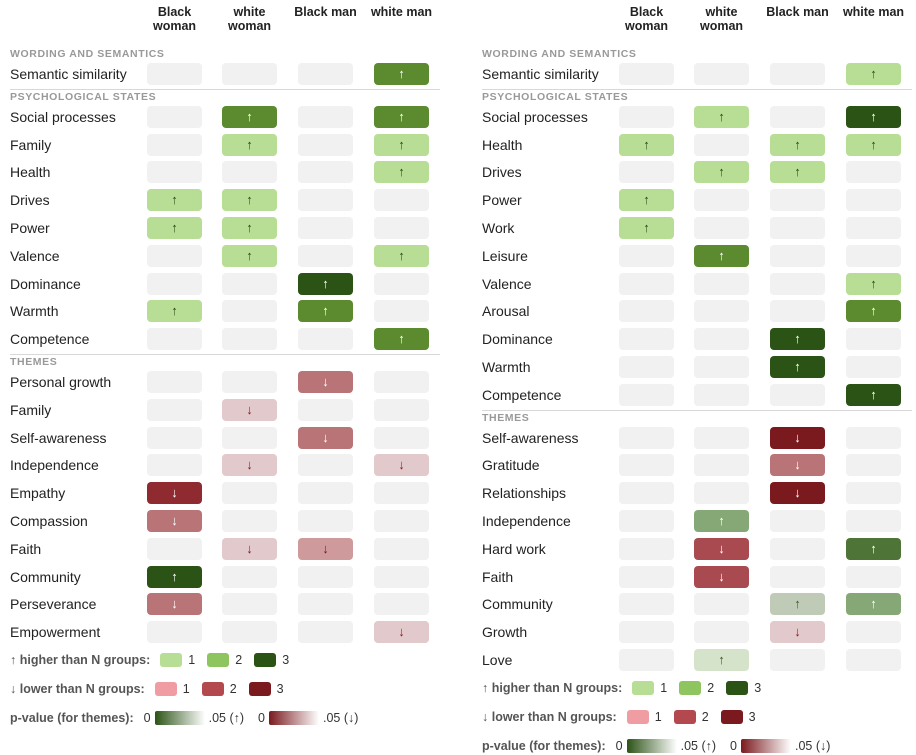  Describe the element at coordinates (325, 409) in the screenshot. I see `cell-family-black-man` at that location.